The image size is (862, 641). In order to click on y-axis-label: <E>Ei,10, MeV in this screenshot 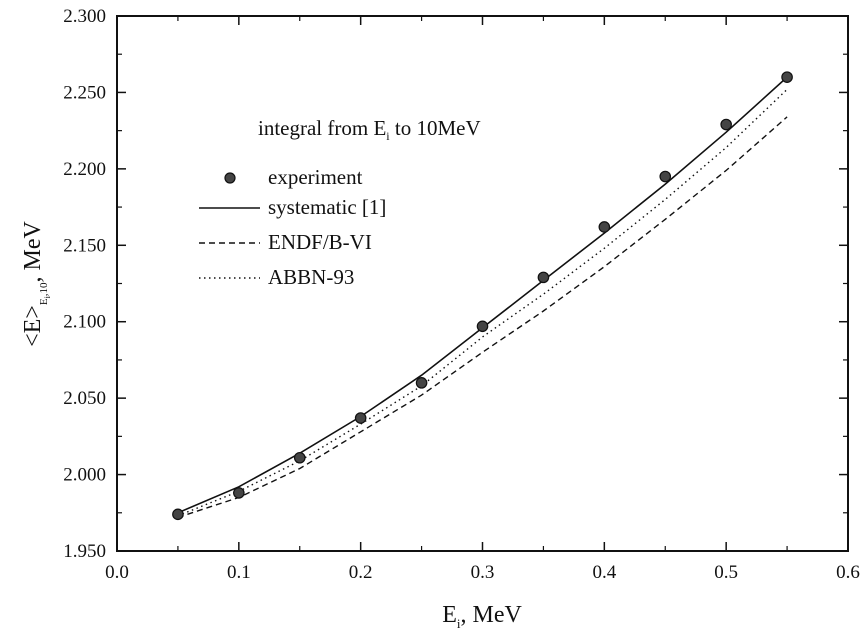, I will do `click(36, 283)`.